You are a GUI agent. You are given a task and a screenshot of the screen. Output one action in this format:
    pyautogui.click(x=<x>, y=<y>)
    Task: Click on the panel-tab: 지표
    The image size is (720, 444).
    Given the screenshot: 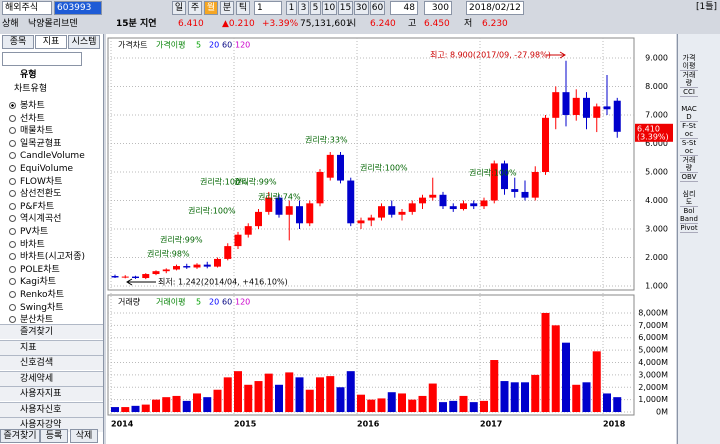 What is the action you would take?
    pyautogui.click(x=51, y=42)
    